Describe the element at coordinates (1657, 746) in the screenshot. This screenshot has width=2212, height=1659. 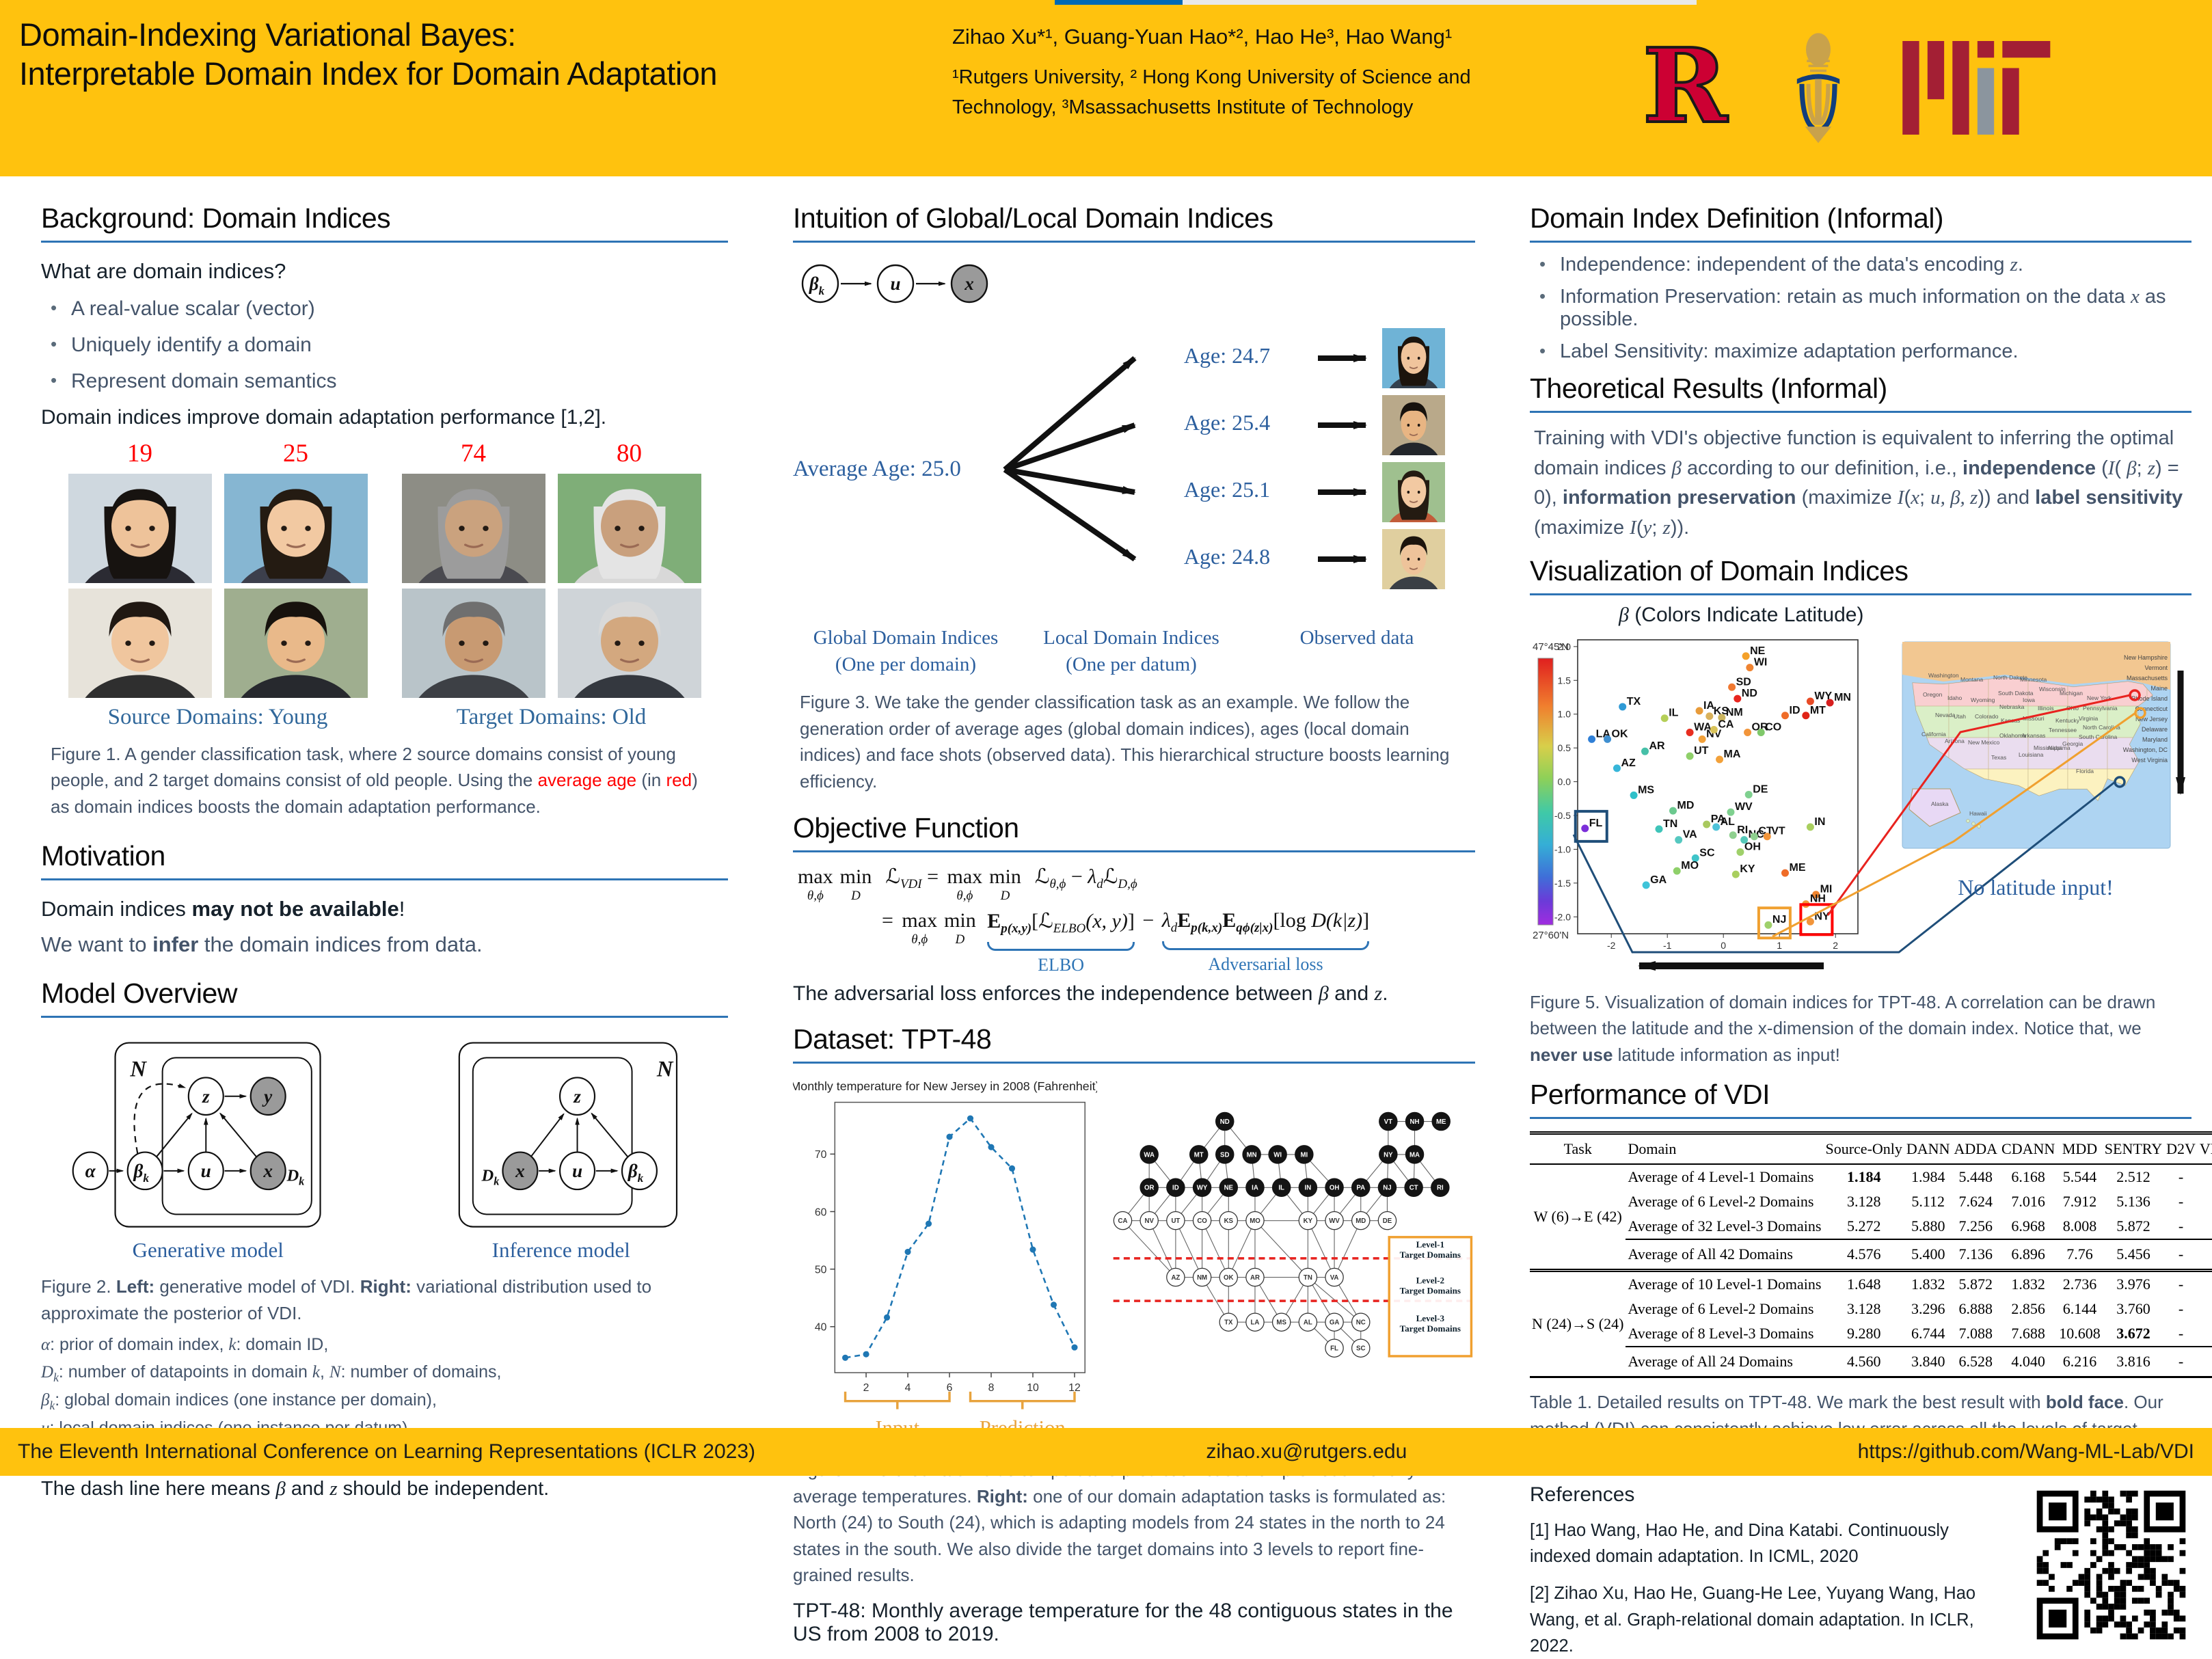
I see `svg-text: AR` at that location.